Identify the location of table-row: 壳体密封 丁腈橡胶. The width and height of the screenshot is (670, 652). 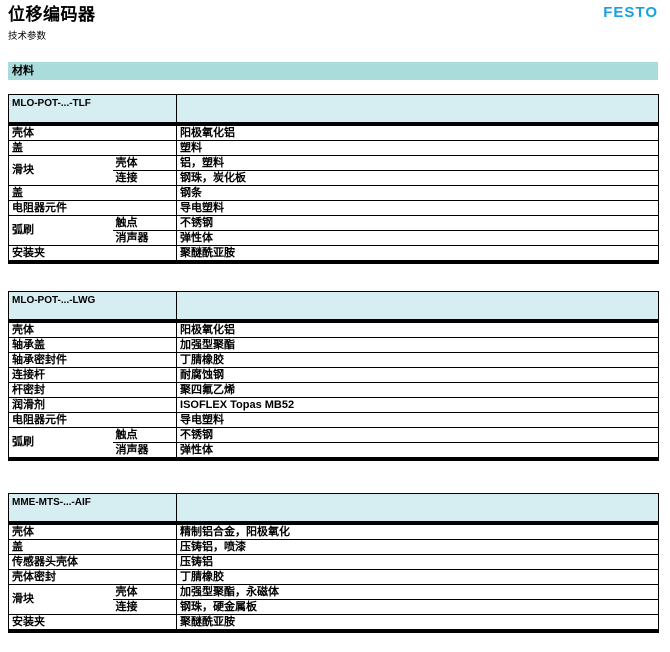
(333, 577).